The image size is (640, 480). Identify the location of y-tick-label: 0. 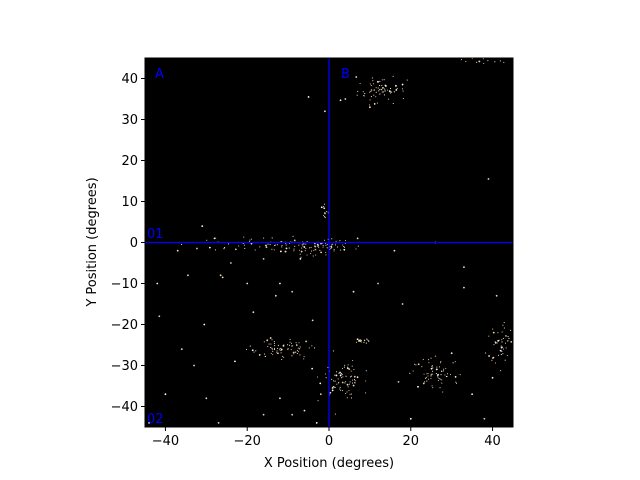
(134, 243).